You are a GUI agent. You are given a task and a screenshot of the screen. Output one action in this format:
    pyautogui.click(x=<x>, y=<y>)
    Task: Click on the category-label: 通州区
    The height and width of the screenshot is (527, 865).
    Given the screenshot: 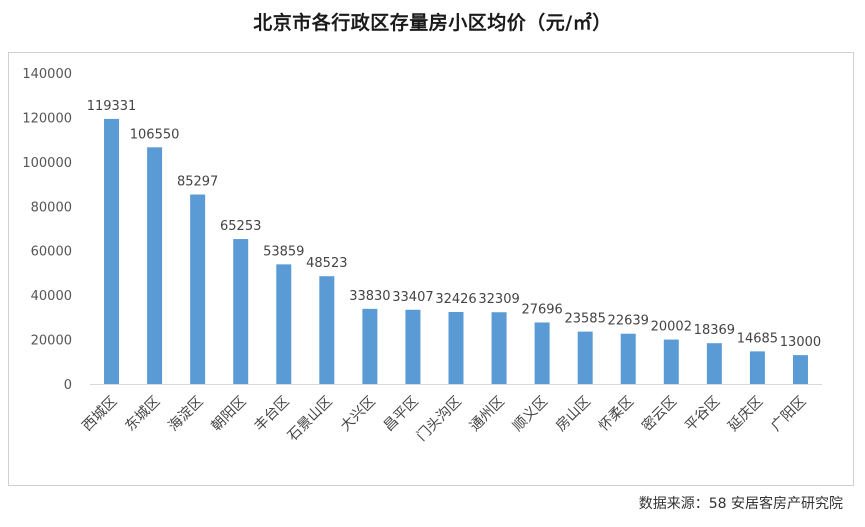 What is the action you would take?
    pyautogui.click(x=487, y=414)
    